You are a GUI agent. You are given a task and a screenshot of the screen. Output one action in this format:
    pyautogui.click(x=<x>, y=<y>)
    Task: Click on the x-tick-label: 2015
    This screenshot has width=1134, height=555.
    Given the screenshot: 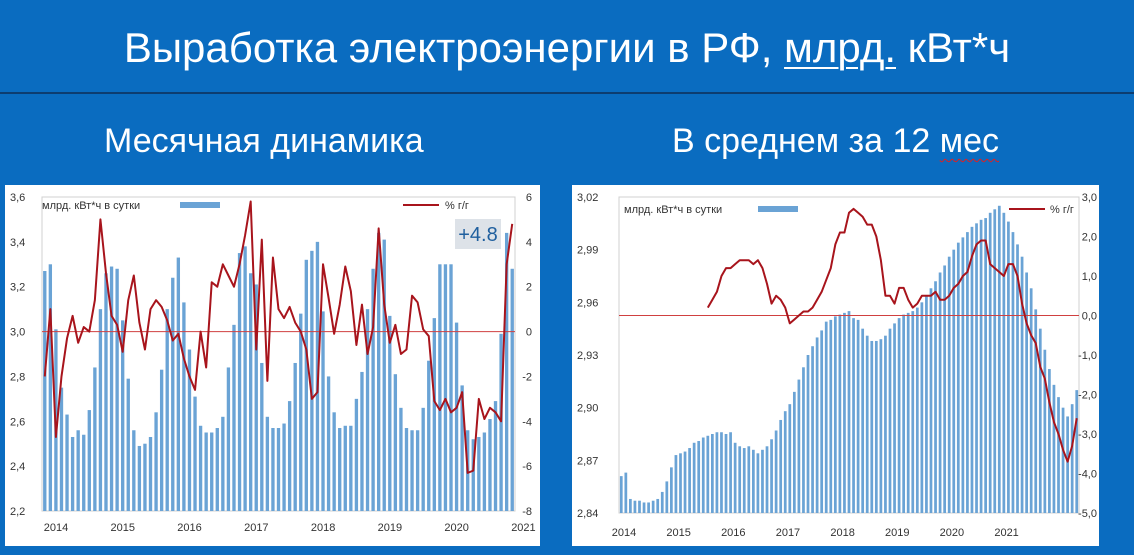 What is the action you would take?
    pyautogui.click(x=678, y=533)
    